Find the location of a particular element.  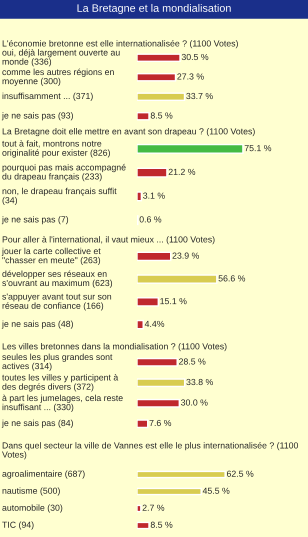

y-tick-label: s'appuyer avant tout sur son réseau de confiance (166) is located at coordinates (57, 302).